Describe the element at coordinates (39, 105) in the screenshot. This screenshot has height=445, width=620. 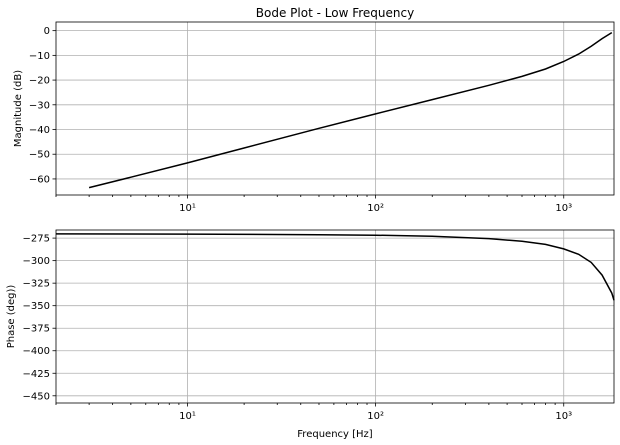
I see `y-tick-label: −30` at that location.